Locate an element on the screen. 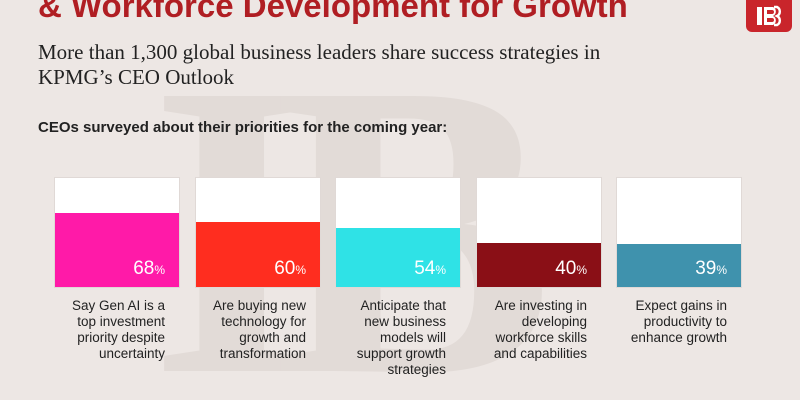  bar-value-label: 54% is located at coordinates (430, 269).